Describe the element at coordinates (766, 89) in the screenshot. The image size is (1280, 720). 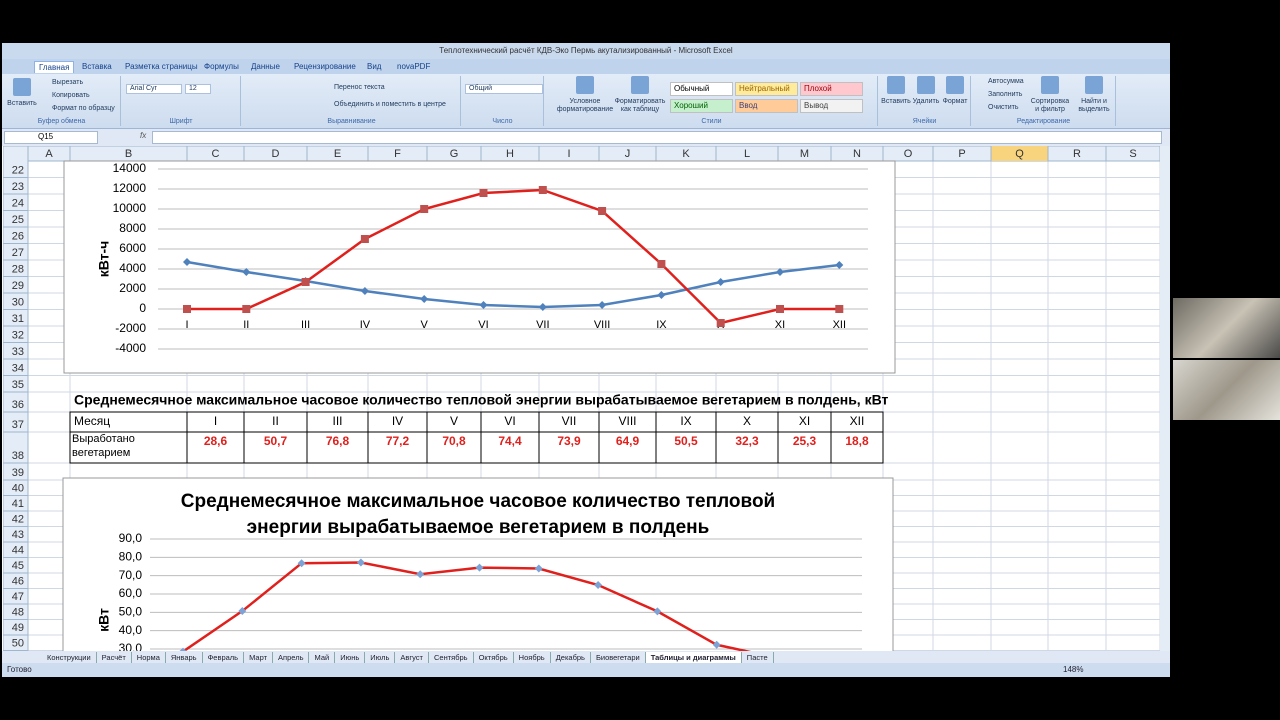
I see `cell-style: Нейтральный` at that location.